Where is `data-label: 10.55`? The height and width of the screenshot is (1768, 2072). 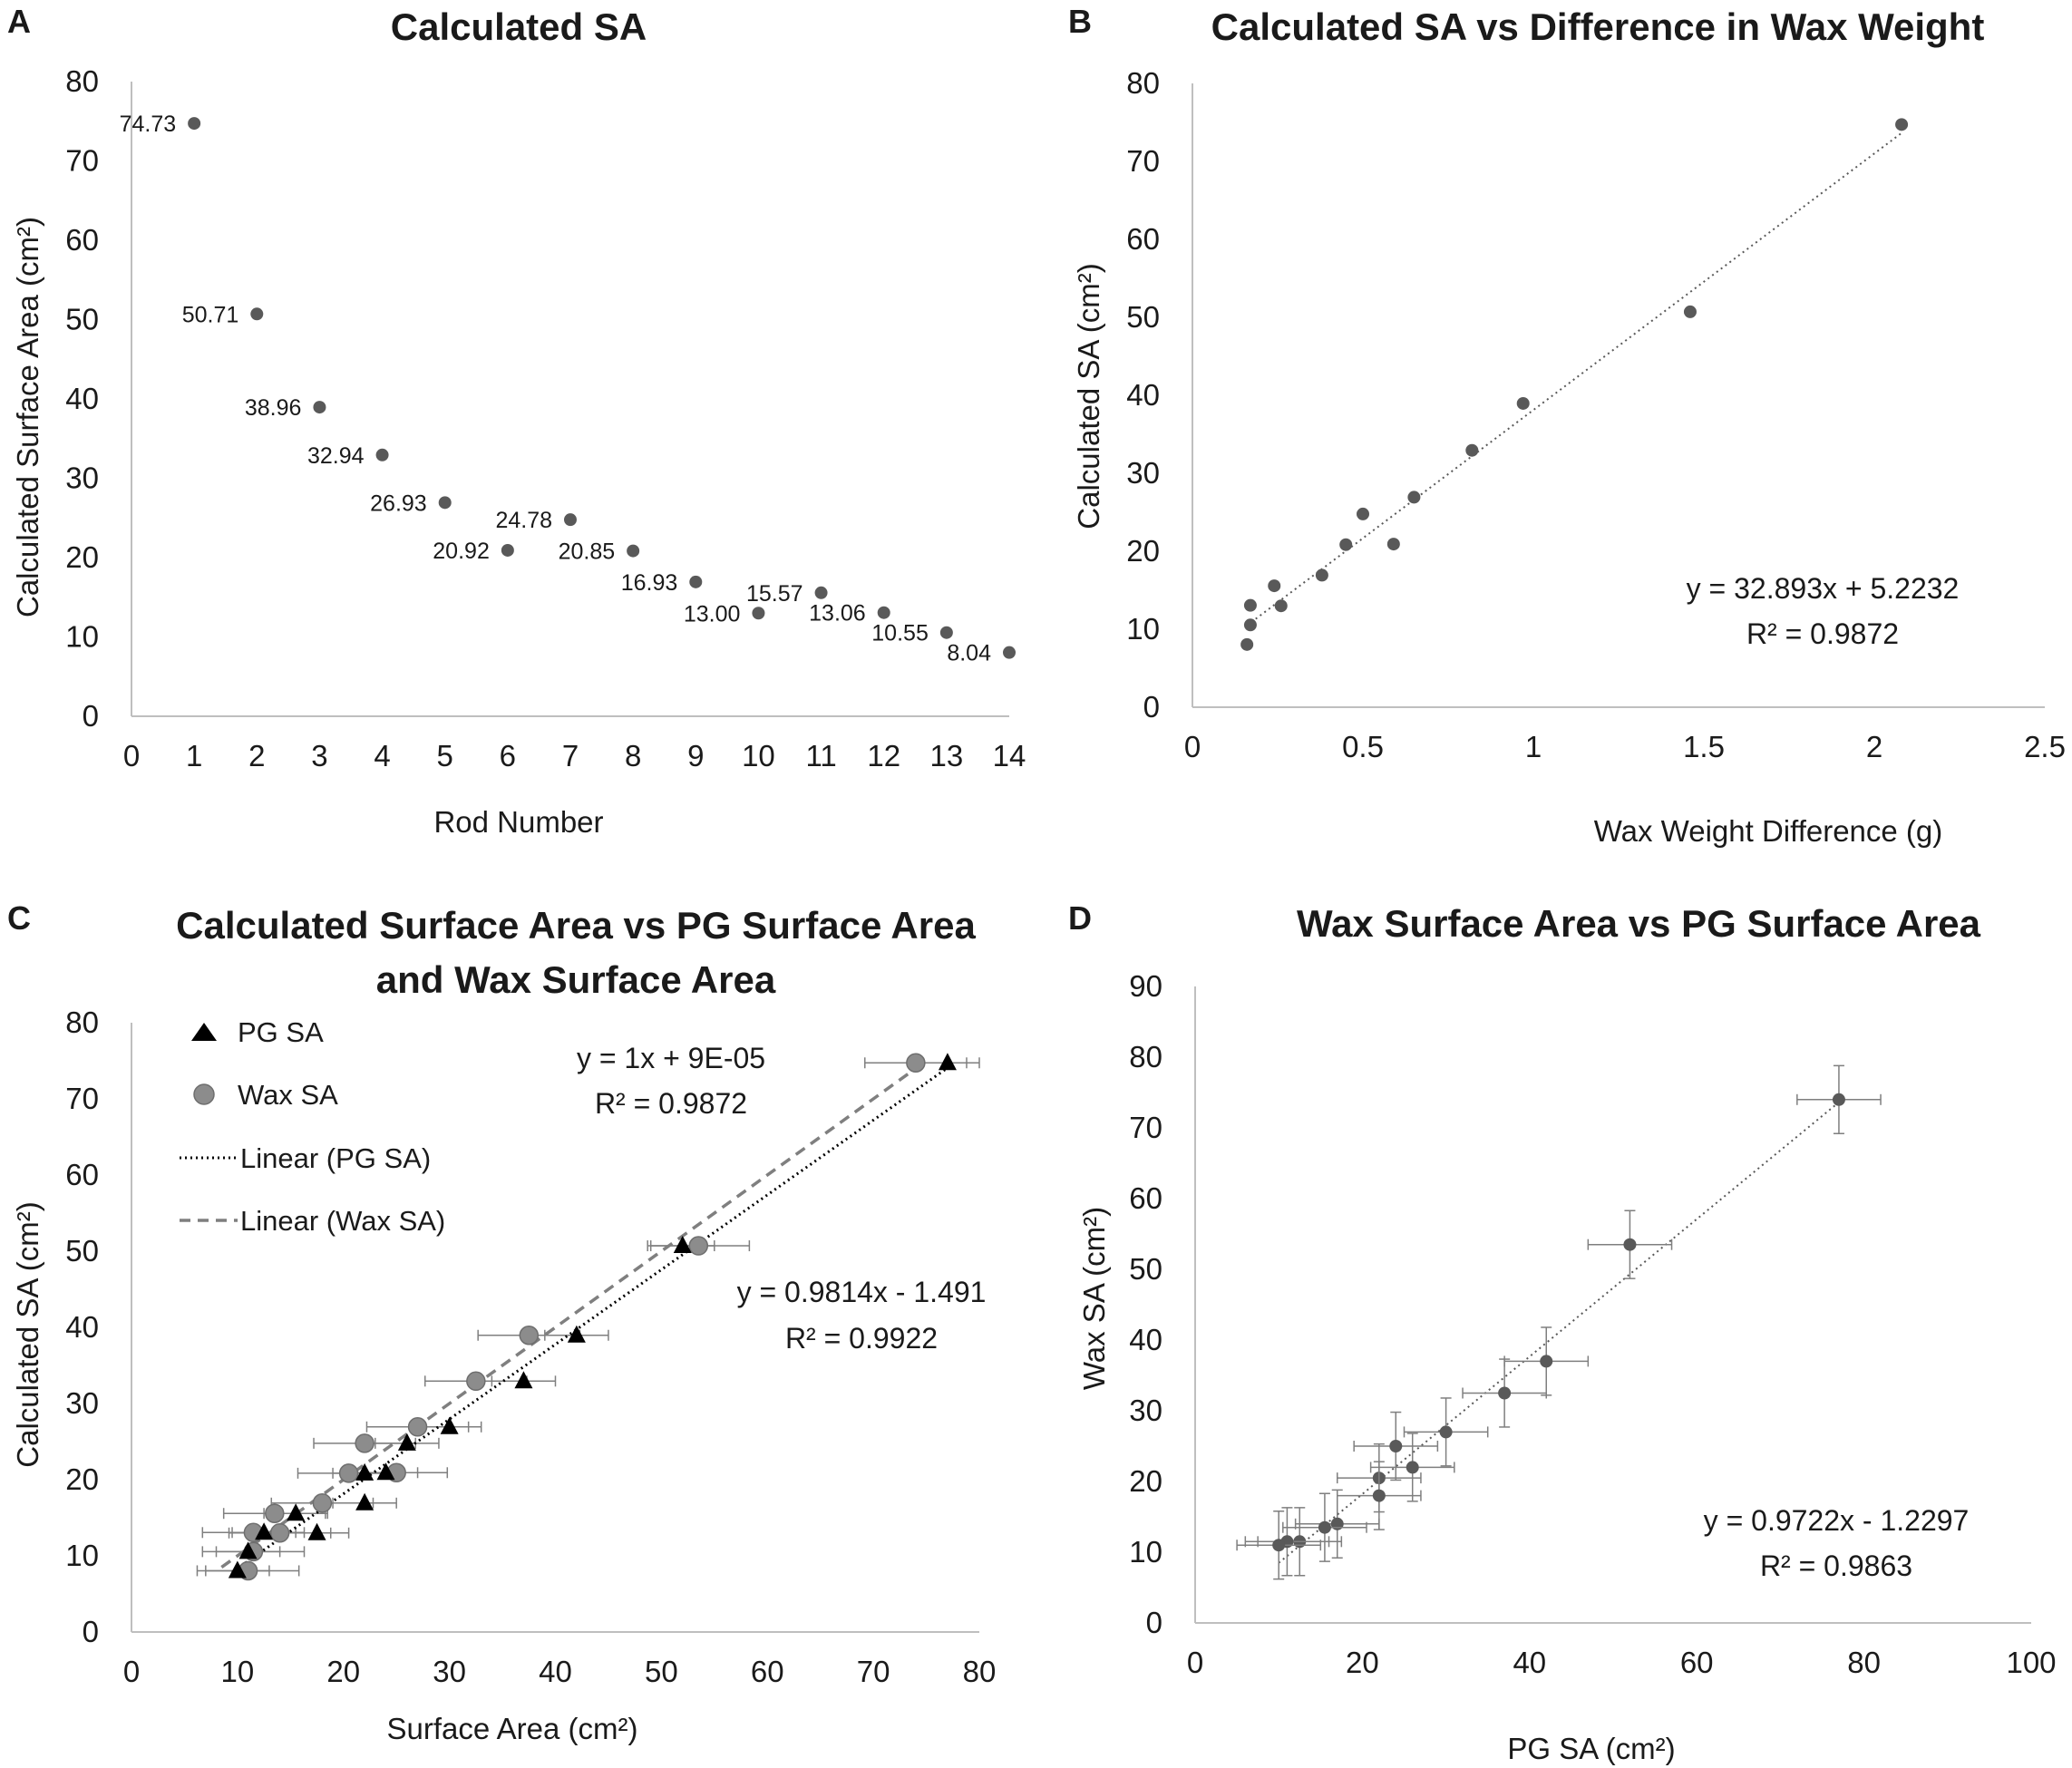
data-label: 10.55 is located at coordinates (900, 633).